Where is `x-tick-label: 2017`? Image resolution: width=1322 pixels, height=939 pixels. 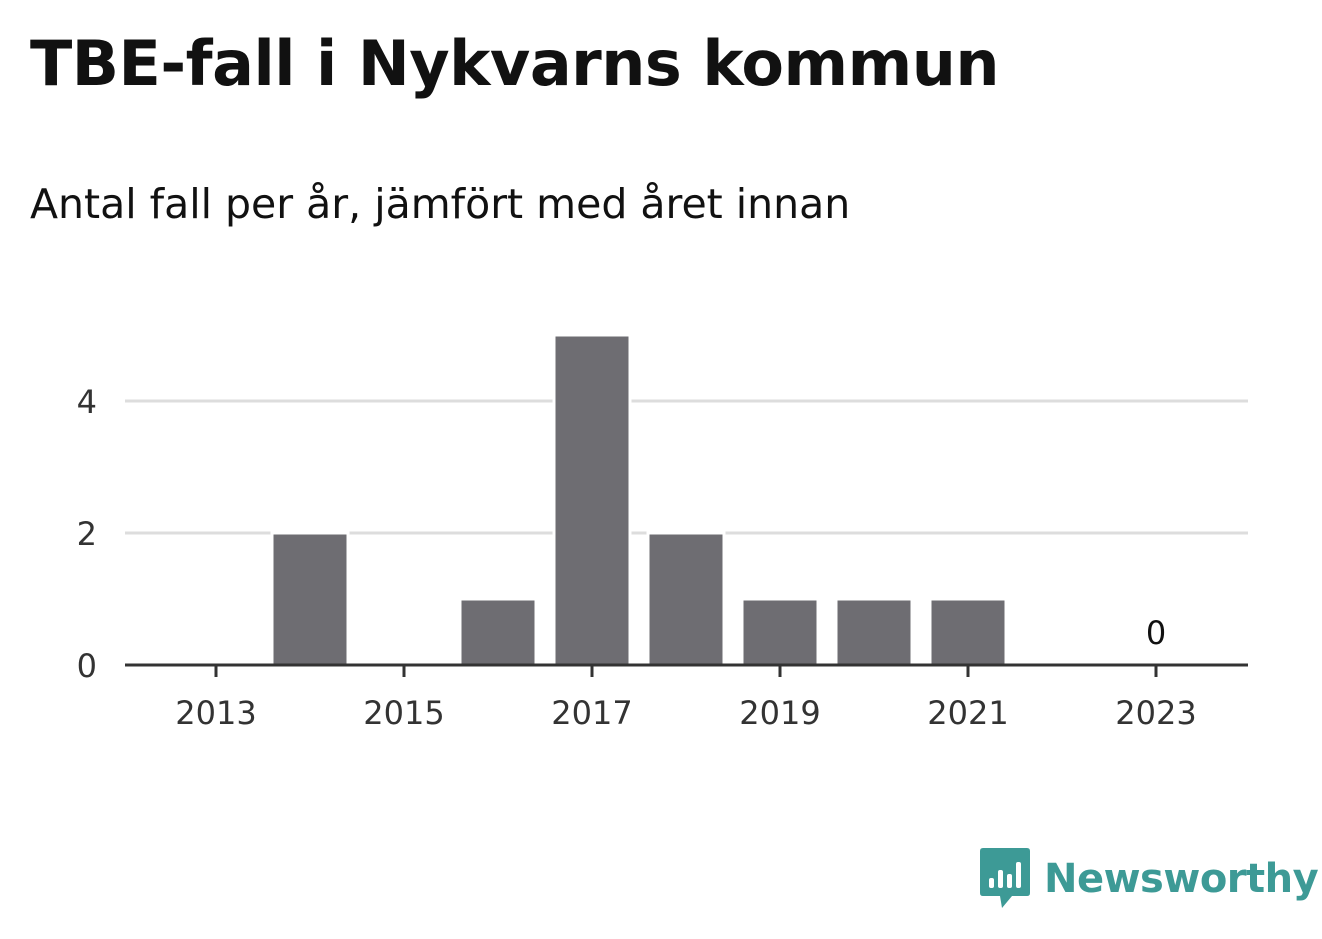
x-tick-label: 2017 is located at coordinates (591, 713).